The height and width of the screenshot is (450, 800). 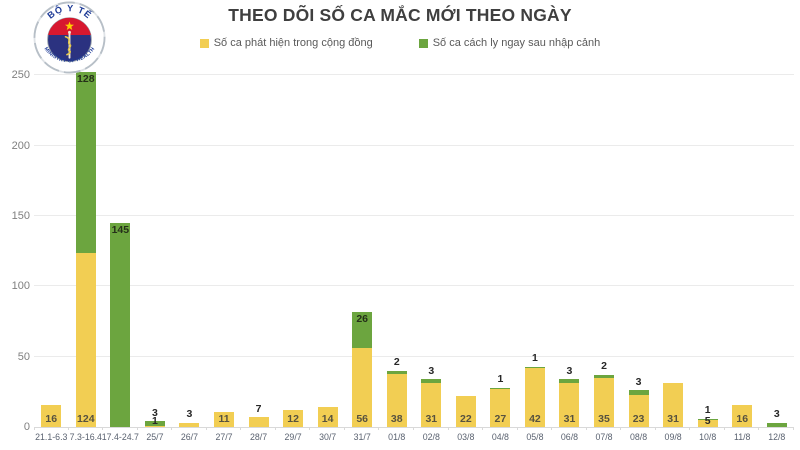 What do you see at coordinates (293, 253) in the screenshot?
I see `bar-column: 12 29/7` at bounding box center [293, 253].